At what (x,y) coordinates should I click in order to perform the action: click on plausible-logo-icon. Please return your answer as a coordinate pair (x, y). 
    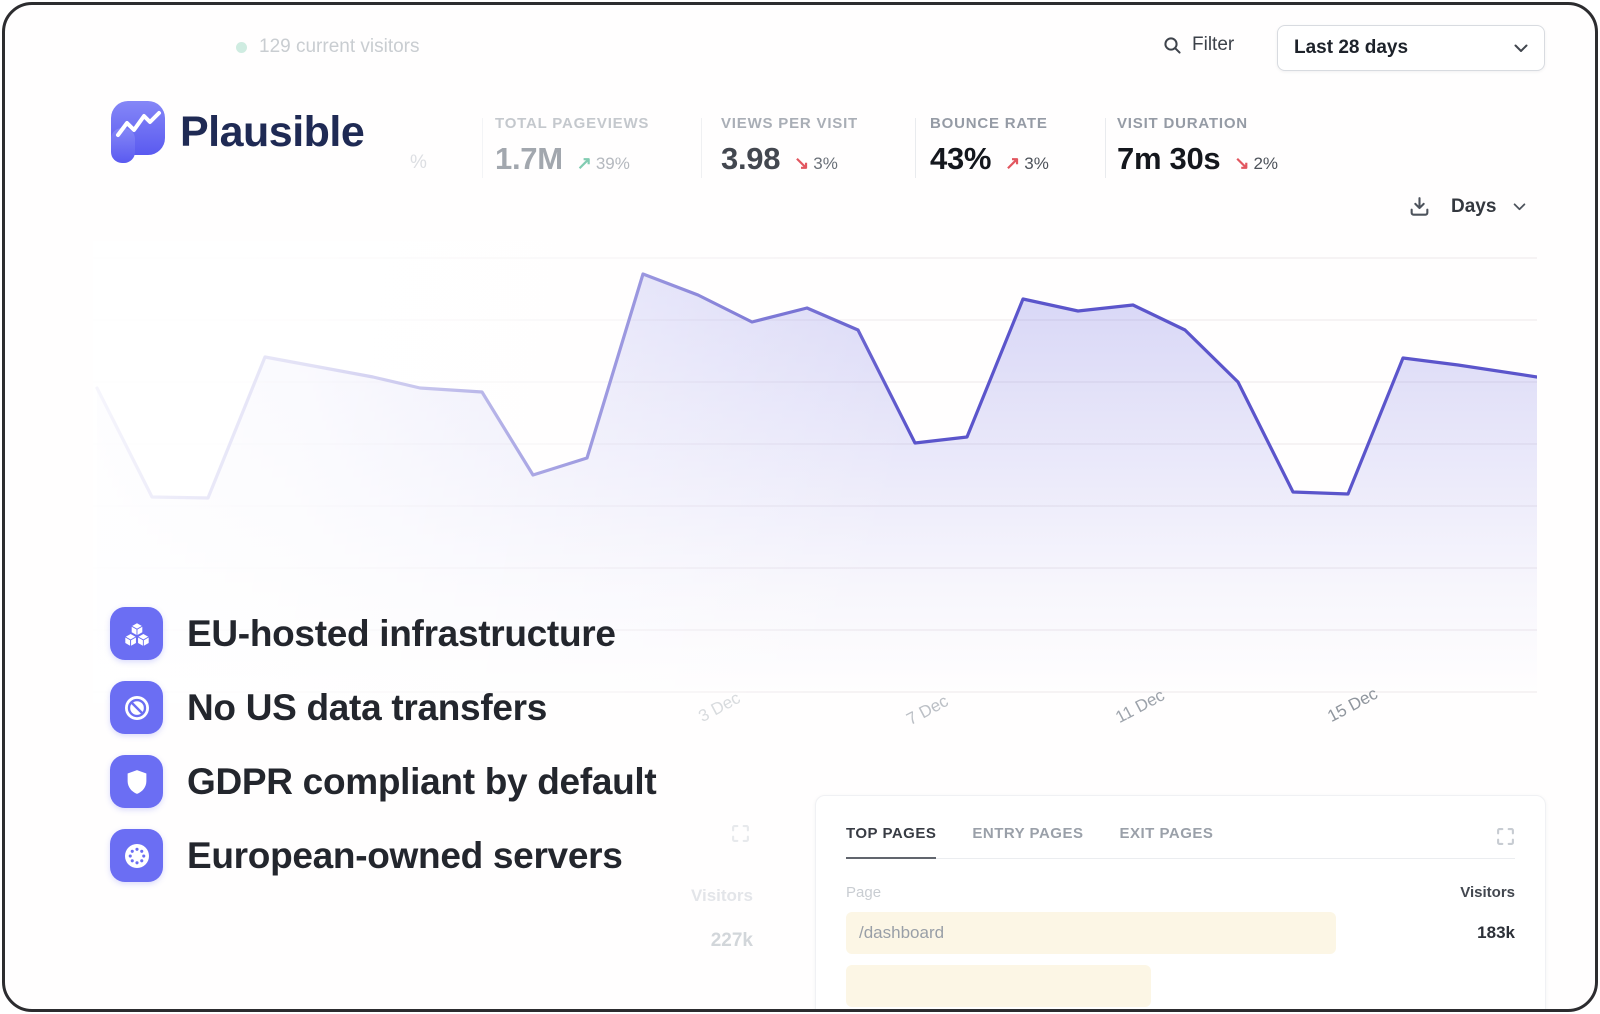
    Looking at the image, I should click on (138, 132).